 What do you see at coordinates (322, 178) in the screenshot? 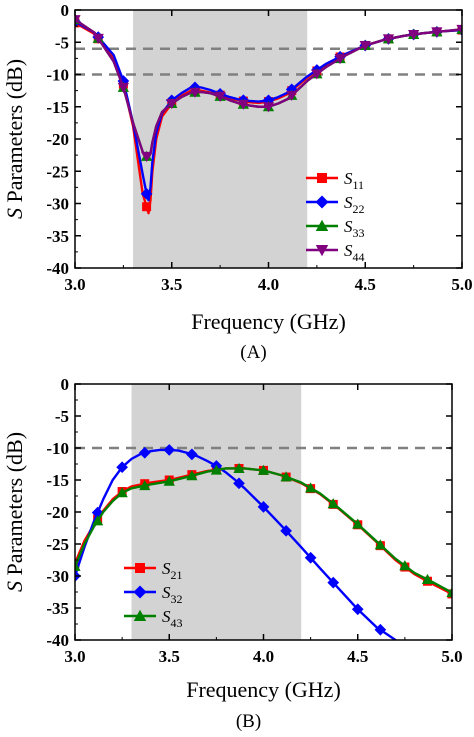
I see `legend-marker-s11` at bounding box center [322, 178].